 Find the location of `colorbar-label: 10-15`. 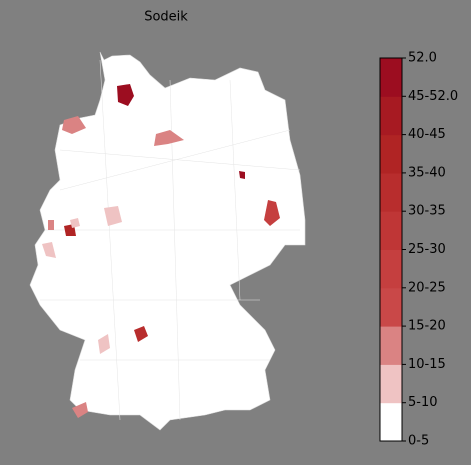

colorbar-label: 10-15 is located at coordinates (427, 364).